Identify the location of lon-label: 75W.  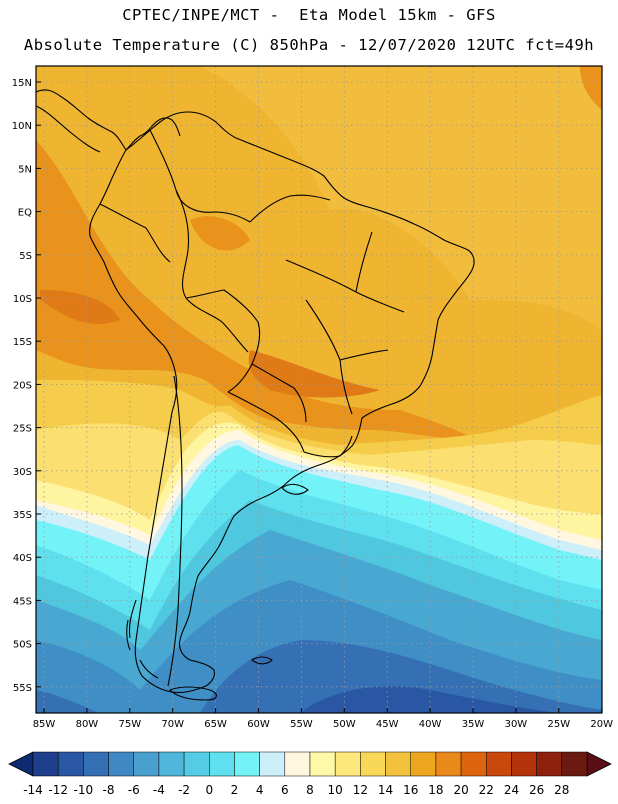
(129, 724).